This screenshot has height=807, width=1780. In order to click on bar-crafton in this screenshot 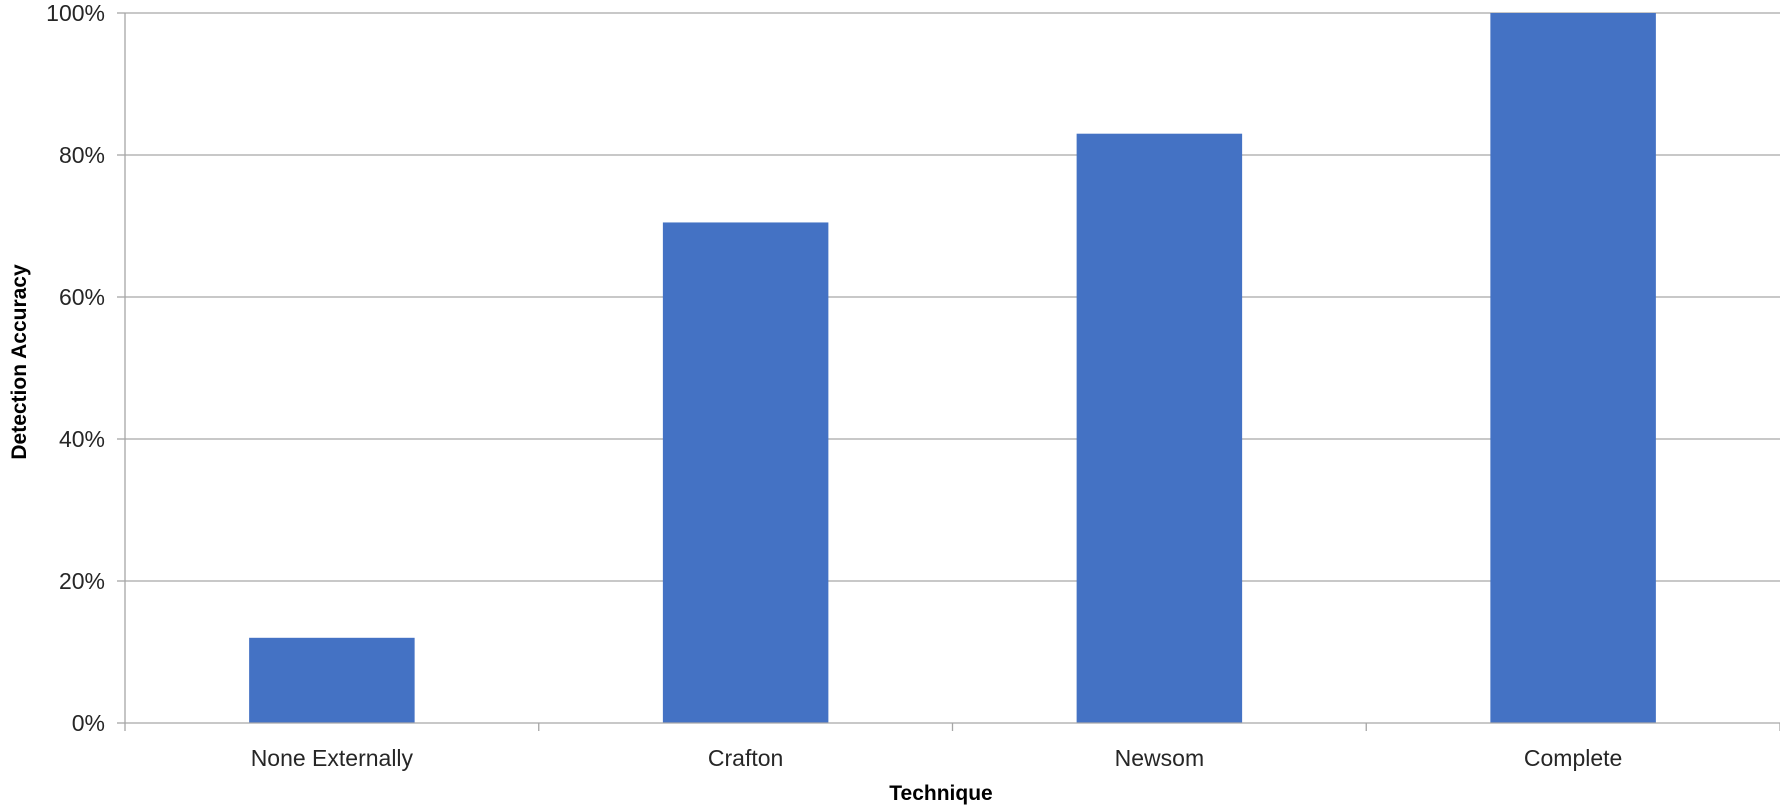, I will do `click(745, 472)`.